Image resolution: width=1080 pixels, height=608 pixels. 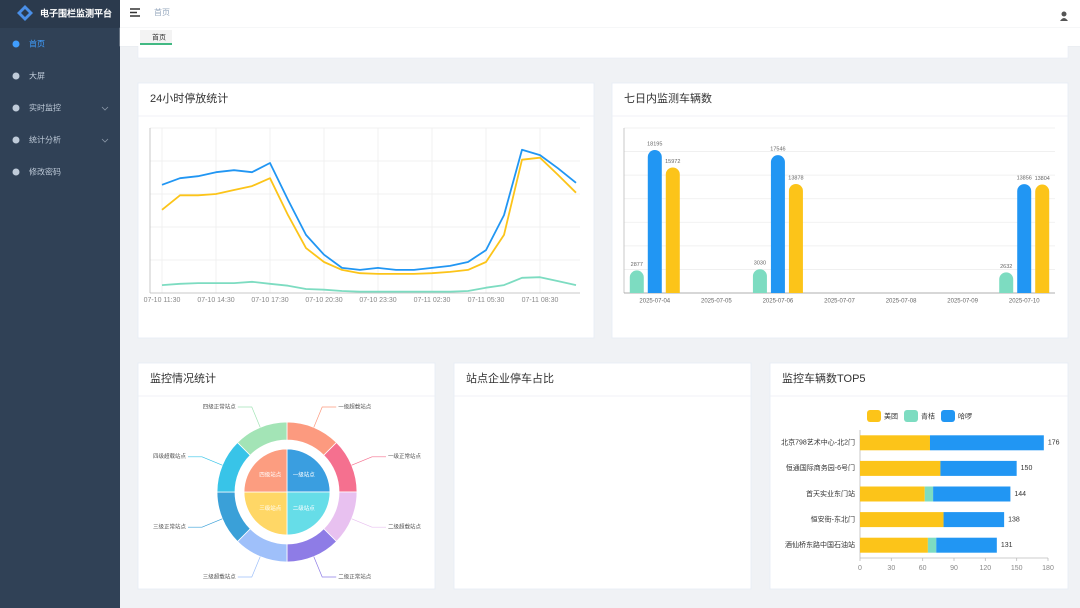 What do you see at coordinates (45, 172) in the screenshot?
I see `menu-item: 修改密码` at bounding box center [45, 172].